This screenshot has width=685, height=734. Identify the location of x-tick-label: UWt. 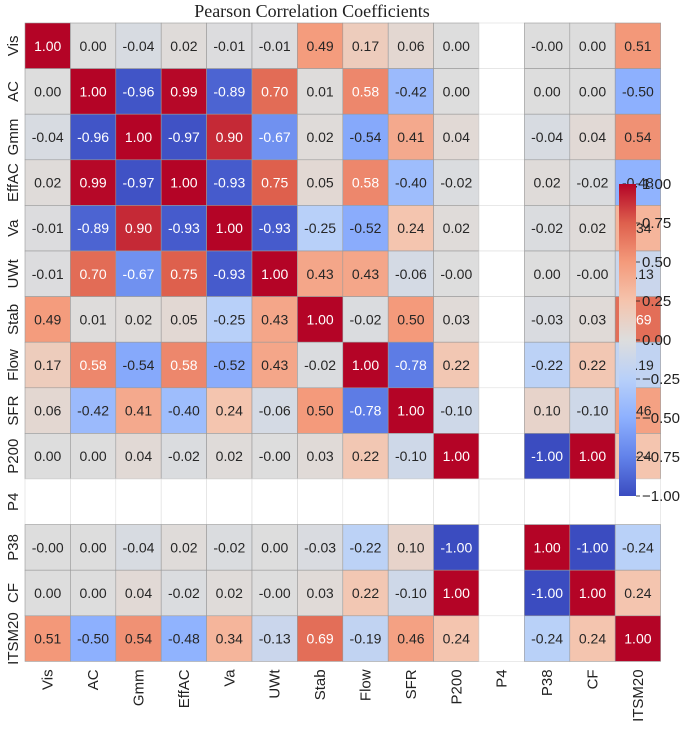
(275, 684).